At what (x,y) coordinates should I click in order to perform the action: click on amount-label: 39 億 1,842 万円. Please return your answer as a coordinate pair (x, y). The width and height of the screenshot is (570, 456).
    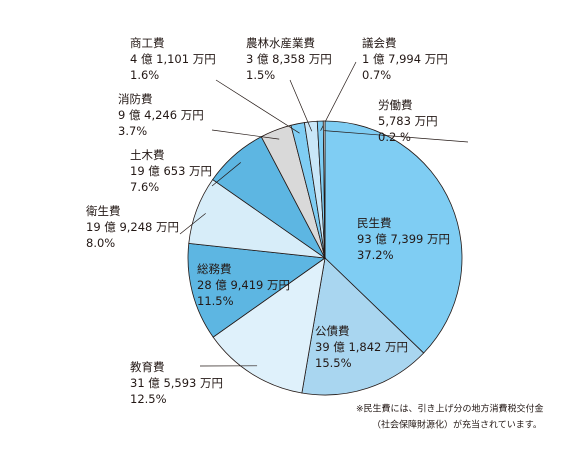
    Looking at the image, I should click on (361, 347).